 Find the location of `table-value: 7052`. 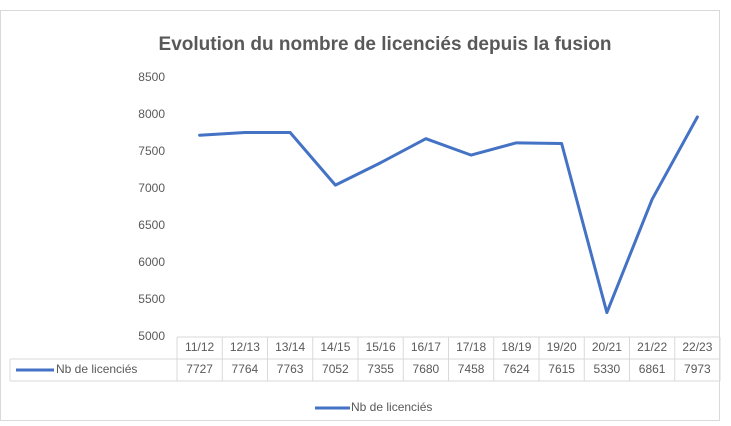

table-value: 7052 is located at coordinates (335, 369).